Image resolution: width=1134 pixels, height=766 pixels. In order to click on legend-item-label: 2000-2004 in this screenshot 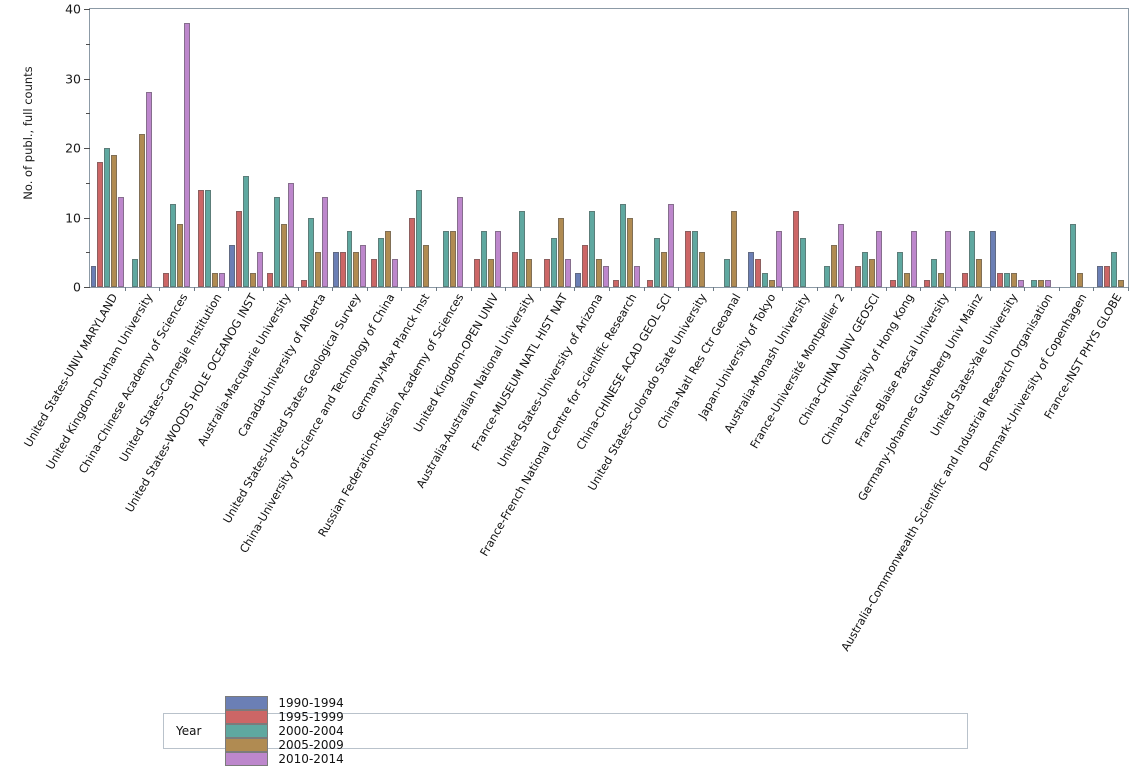, I will do `click(311, 731)`.